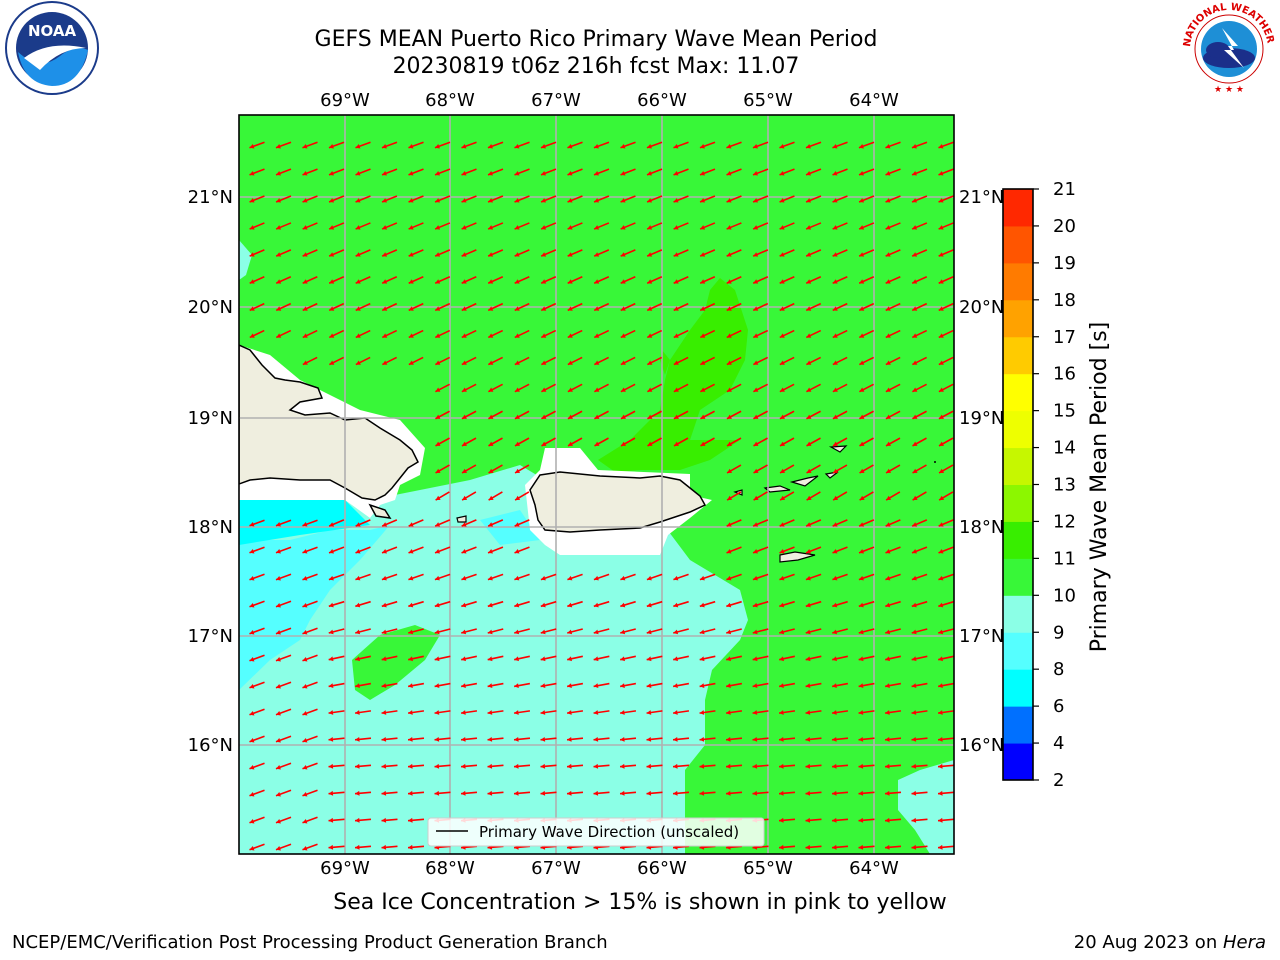 The width and height of the screenshot is (1280, 960). I want to click on svg-text: 66°W, so click(662, 100).